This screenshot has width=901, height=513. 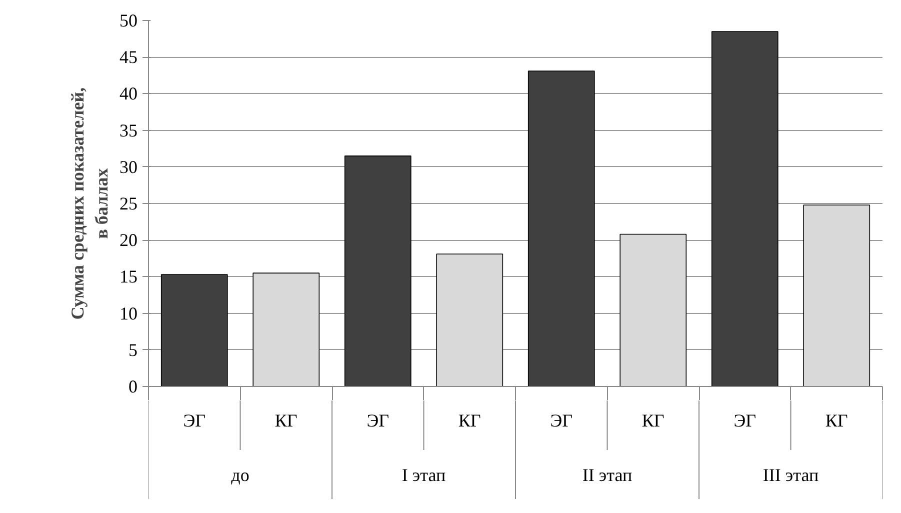 What do you see at coordinates (129, 94) in the screenshot?
I see `y-tick-label: 40` at bounding box center [129, 94].